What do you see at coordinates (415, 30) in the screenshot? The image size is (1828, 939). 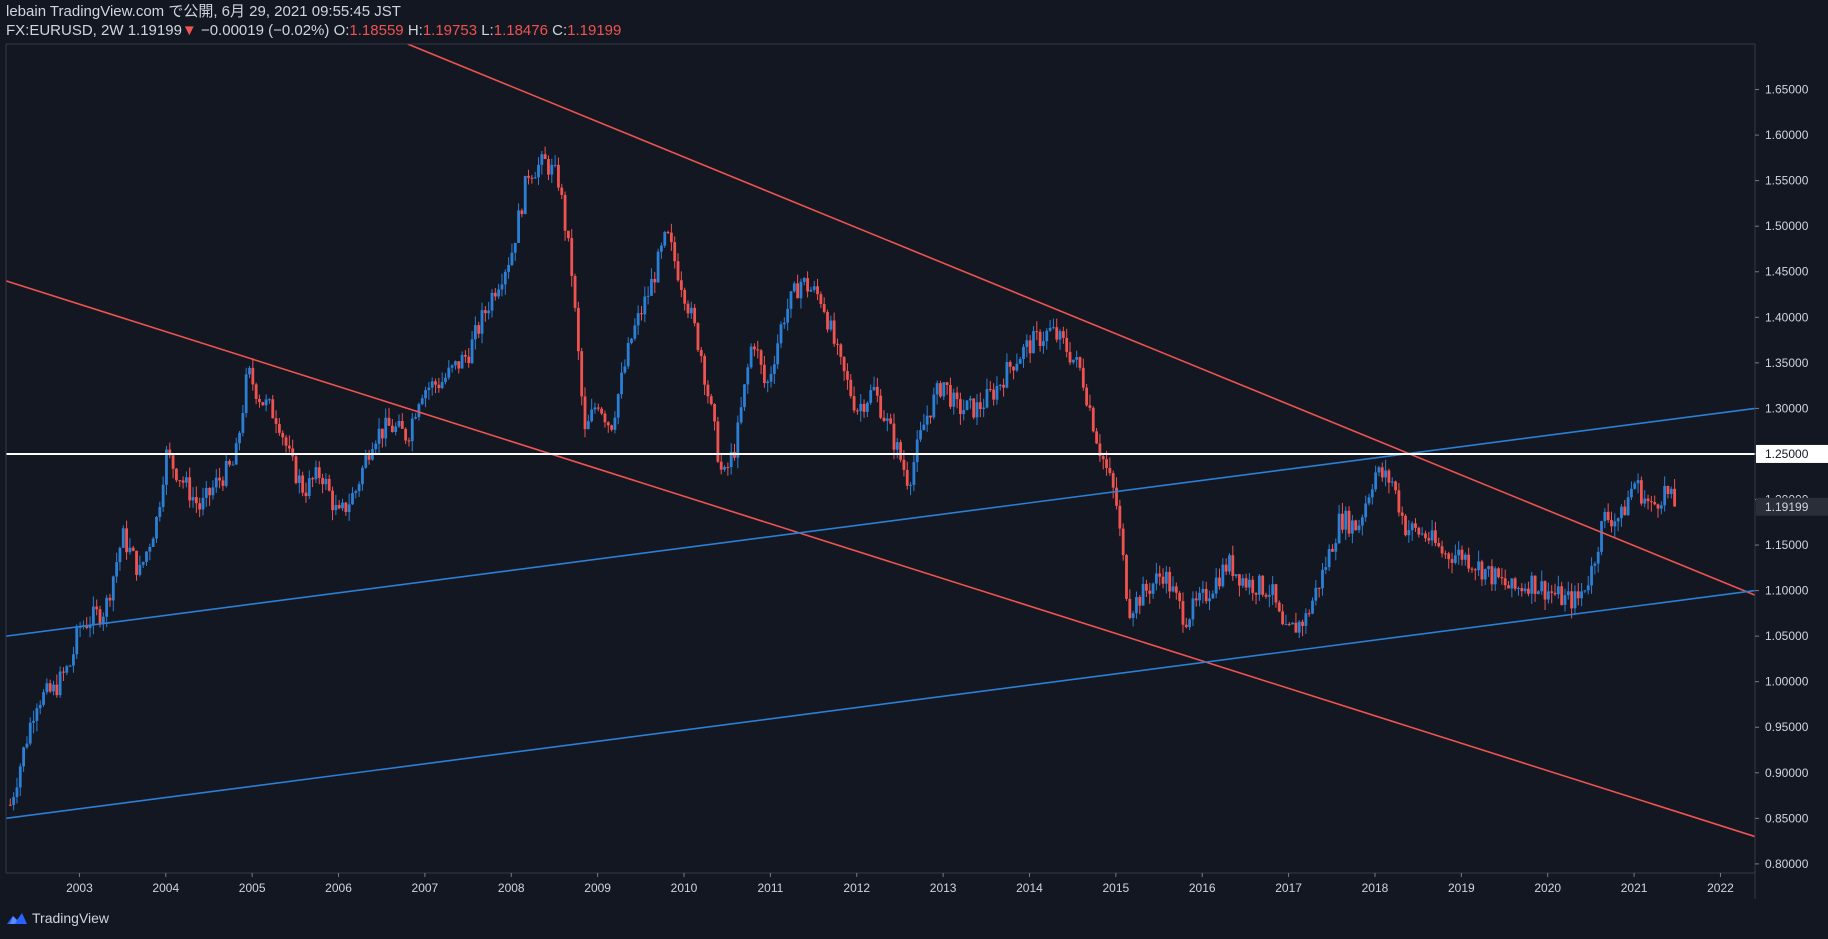 I see `high-label: H:` at bounding box center [415, 30].